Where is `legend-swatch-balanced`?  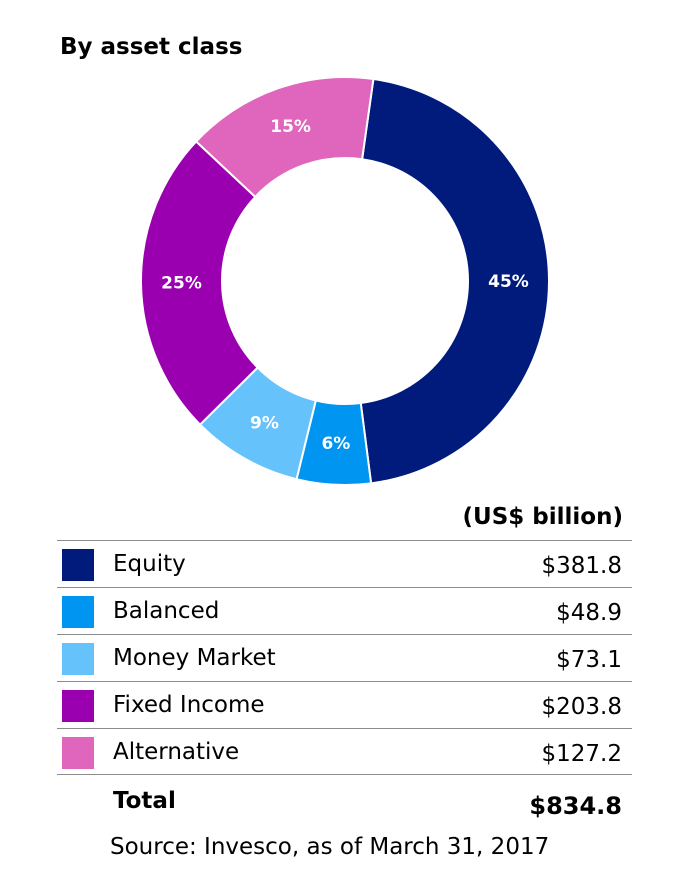 legend-swatch-balanced is located at coordinates (78, 612).